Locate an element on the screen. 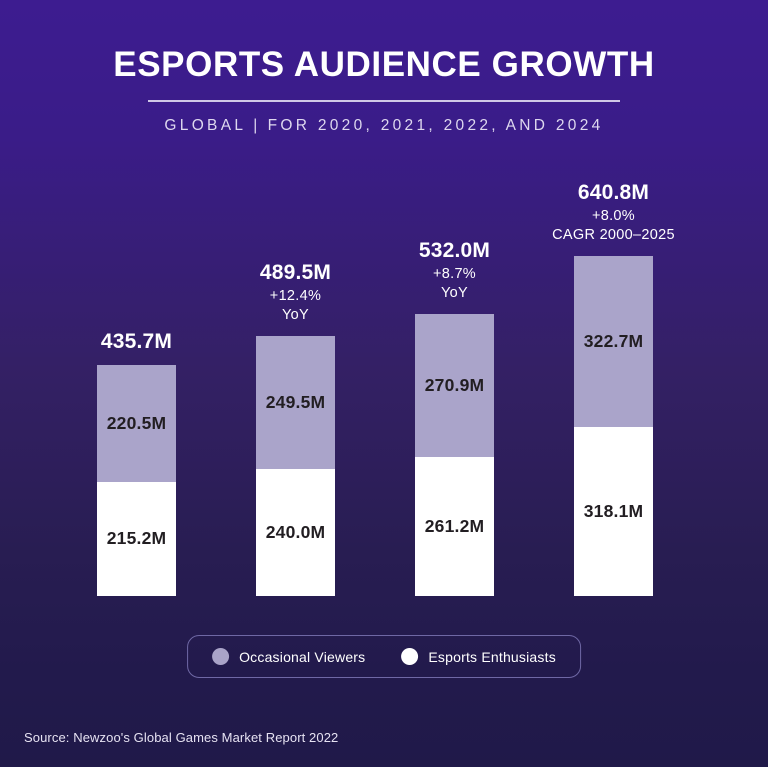  chart-subtitle: GLOBAL | FOR 2020, 2021, 2022, AND 2024 is located at coordinates (384, 126).